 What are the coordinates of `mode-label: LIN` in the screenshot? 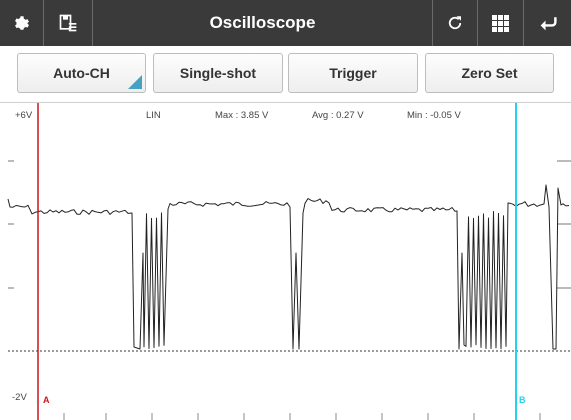 It's located at (153, 115).